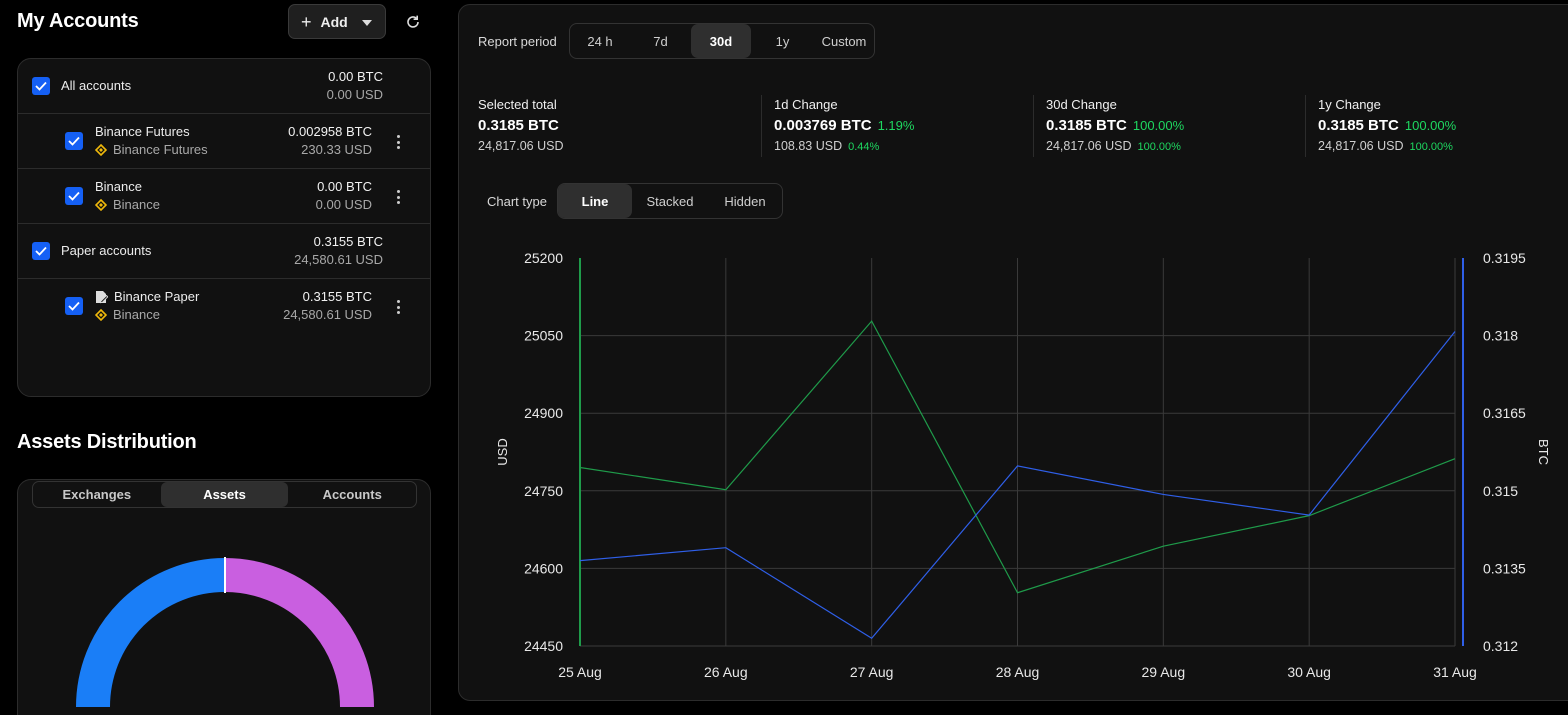 This screenshot has height=715, width=1568. I want to click on distribution-panel: Exchanges Assets Accounts, so click(224, 597).